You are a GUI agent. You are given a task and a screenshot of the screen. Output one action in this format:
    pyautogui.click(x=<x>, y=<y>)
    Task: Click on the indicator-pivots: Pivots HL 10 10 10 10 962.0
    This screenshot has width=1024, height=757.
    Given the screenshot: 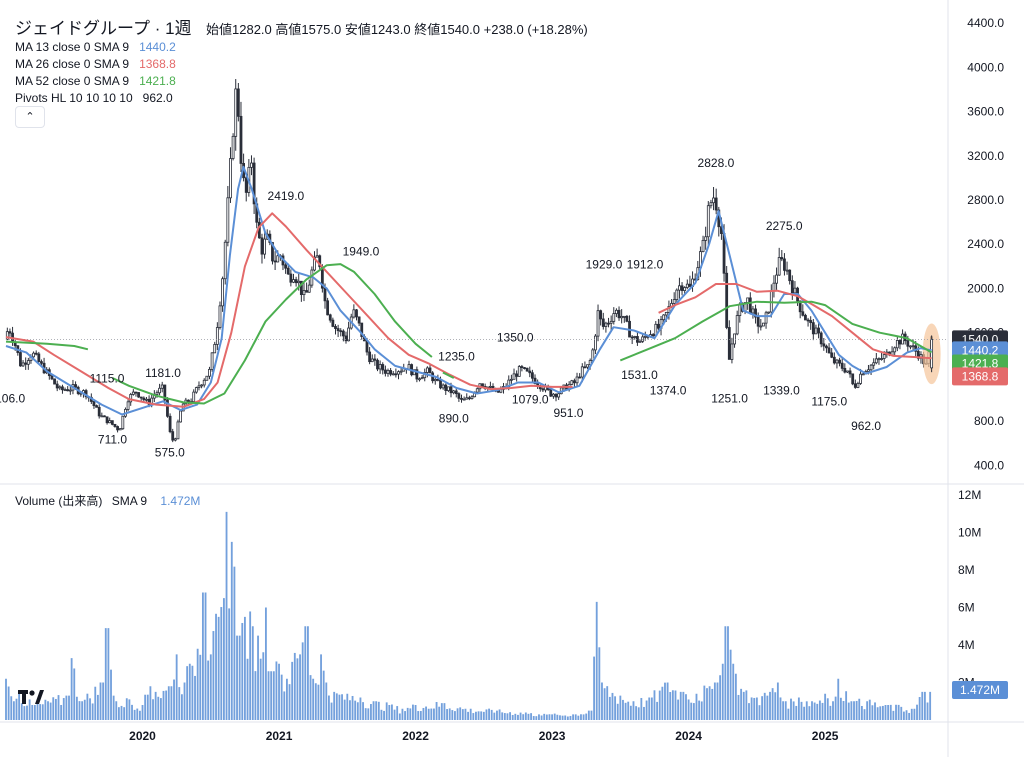 What is the action you would take?
    pyautogui.click(x=94, y=98)
    